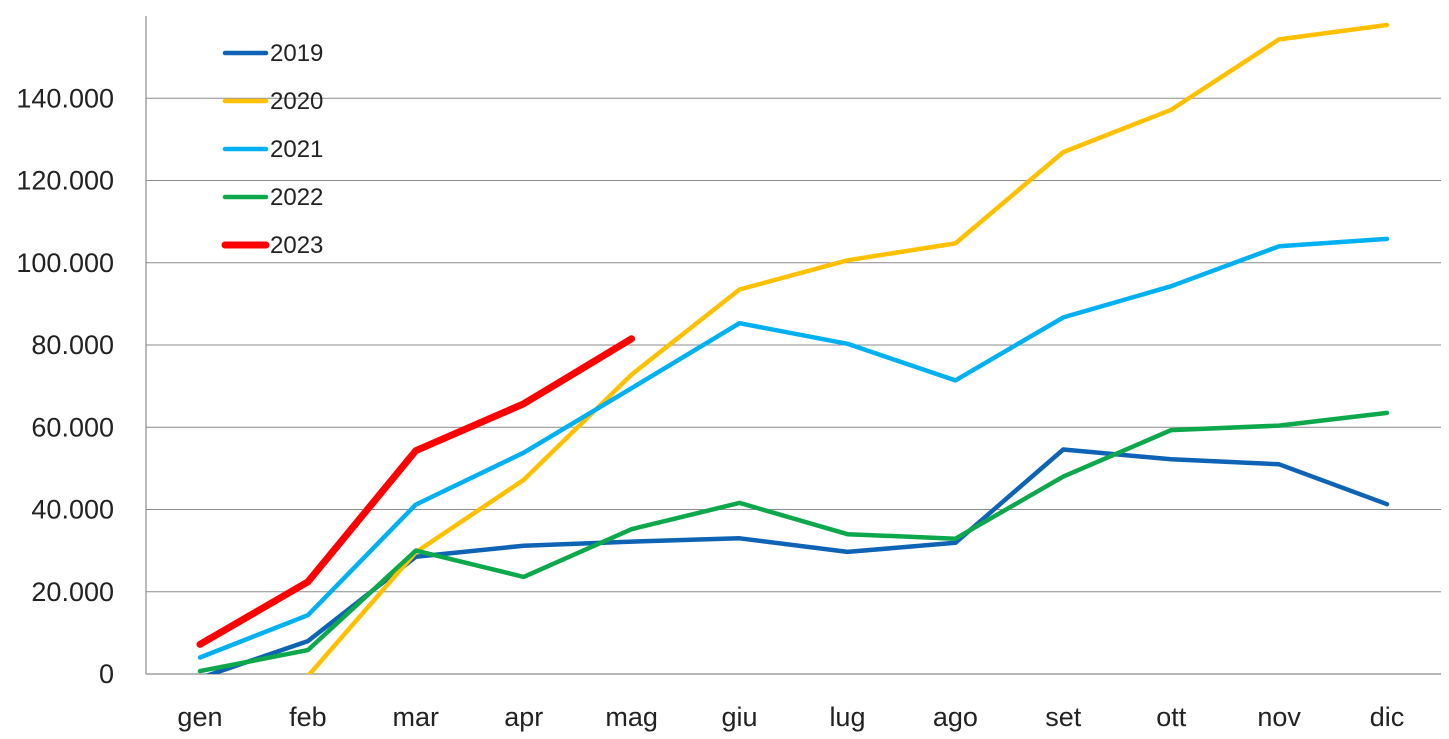  I want to click on y-tick-label: 0, so click(106, 674).